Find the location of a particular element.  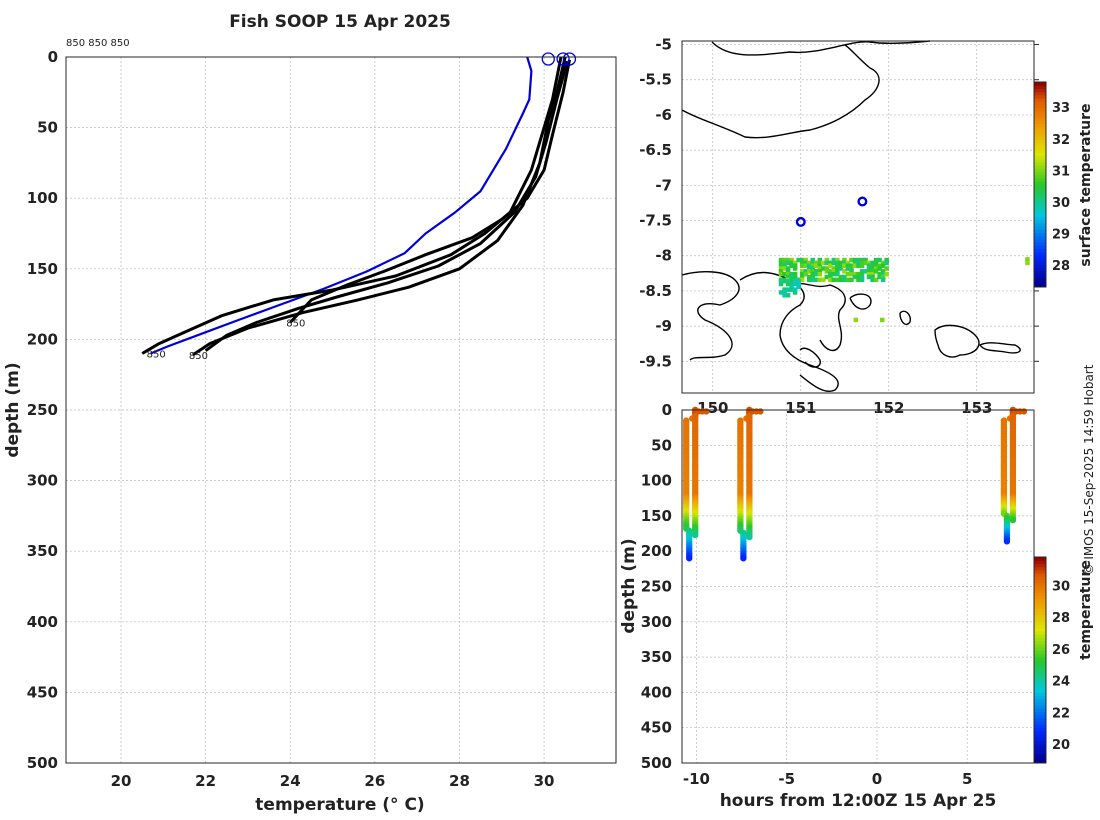

colorbar-tick-label: 33 is located at coordinates (1061, 108).